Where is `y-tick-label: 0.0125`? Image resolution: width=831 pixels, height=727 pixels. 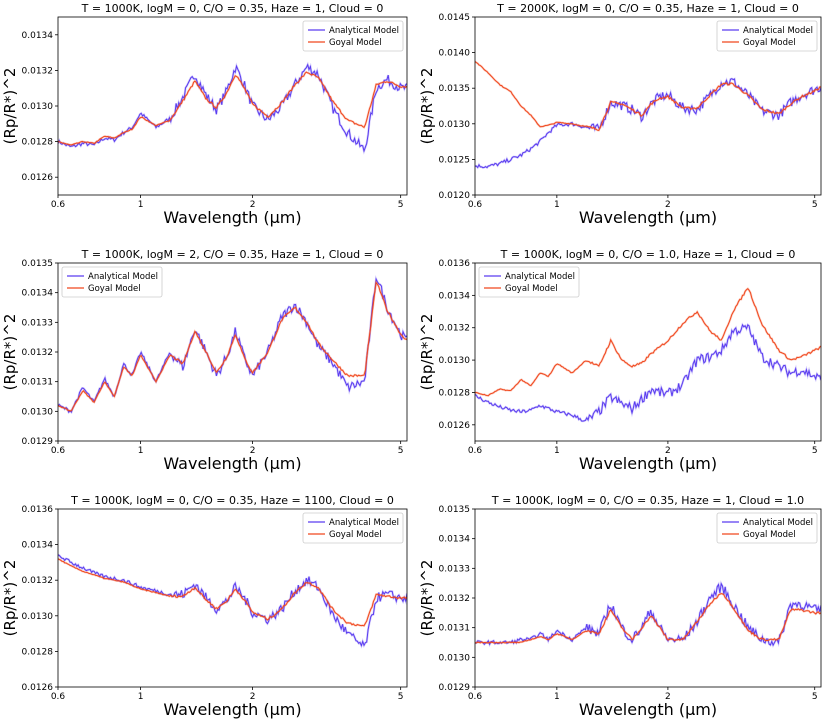 y-tick-label: 0.0125 is located at coordinates (455, 160).